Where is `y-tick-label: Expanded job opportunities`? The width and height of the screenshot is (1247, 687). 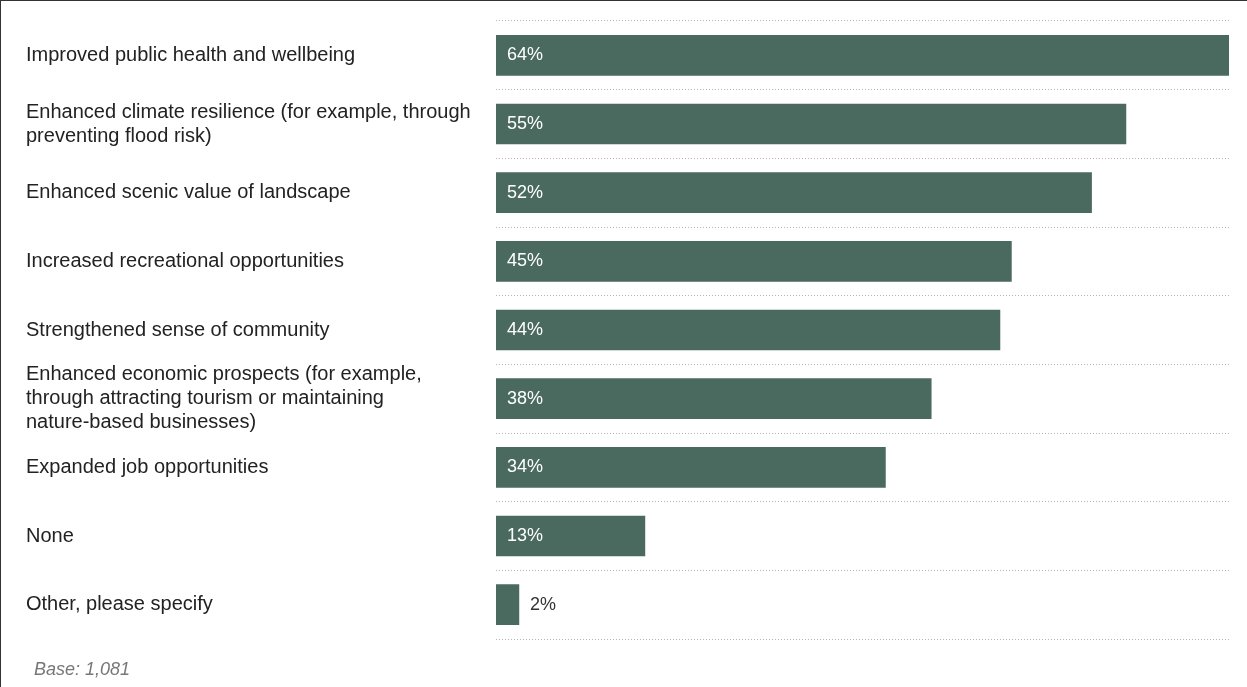 y-tick-label: Expanded job opportunities is located at coordinates (147, 465).